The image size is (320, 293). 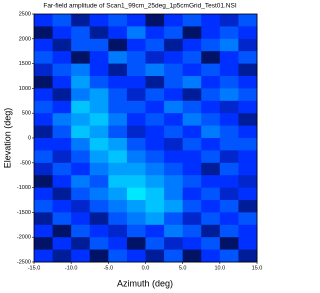 I want to click on y-tick-label: -2500, so click(x=24, y=262).